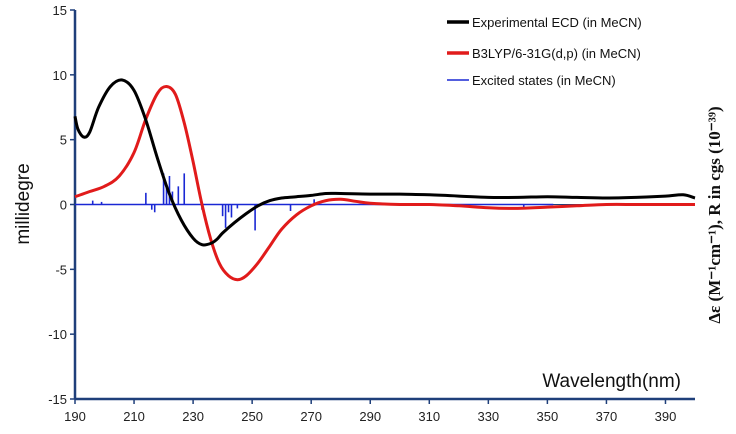 This screenshot has width=736, height=434. Describe the element at coordinates (311, 416) in the screenshot. I see `x-tick-label: 270` at that location.